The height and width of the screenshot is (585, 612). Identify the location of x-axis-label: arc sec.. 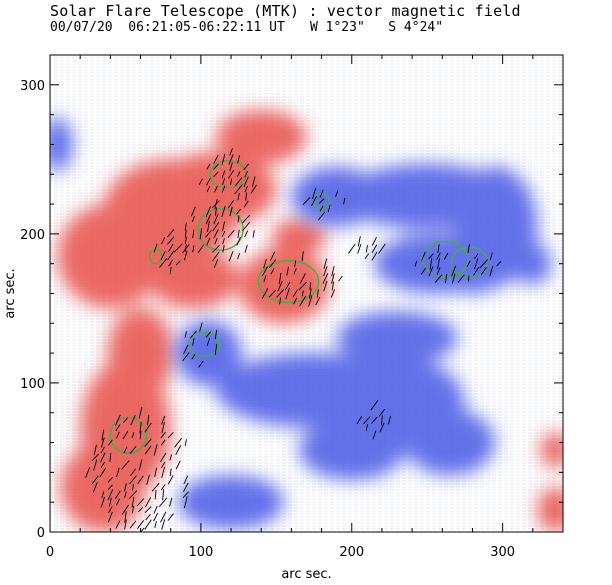
(306, 574).